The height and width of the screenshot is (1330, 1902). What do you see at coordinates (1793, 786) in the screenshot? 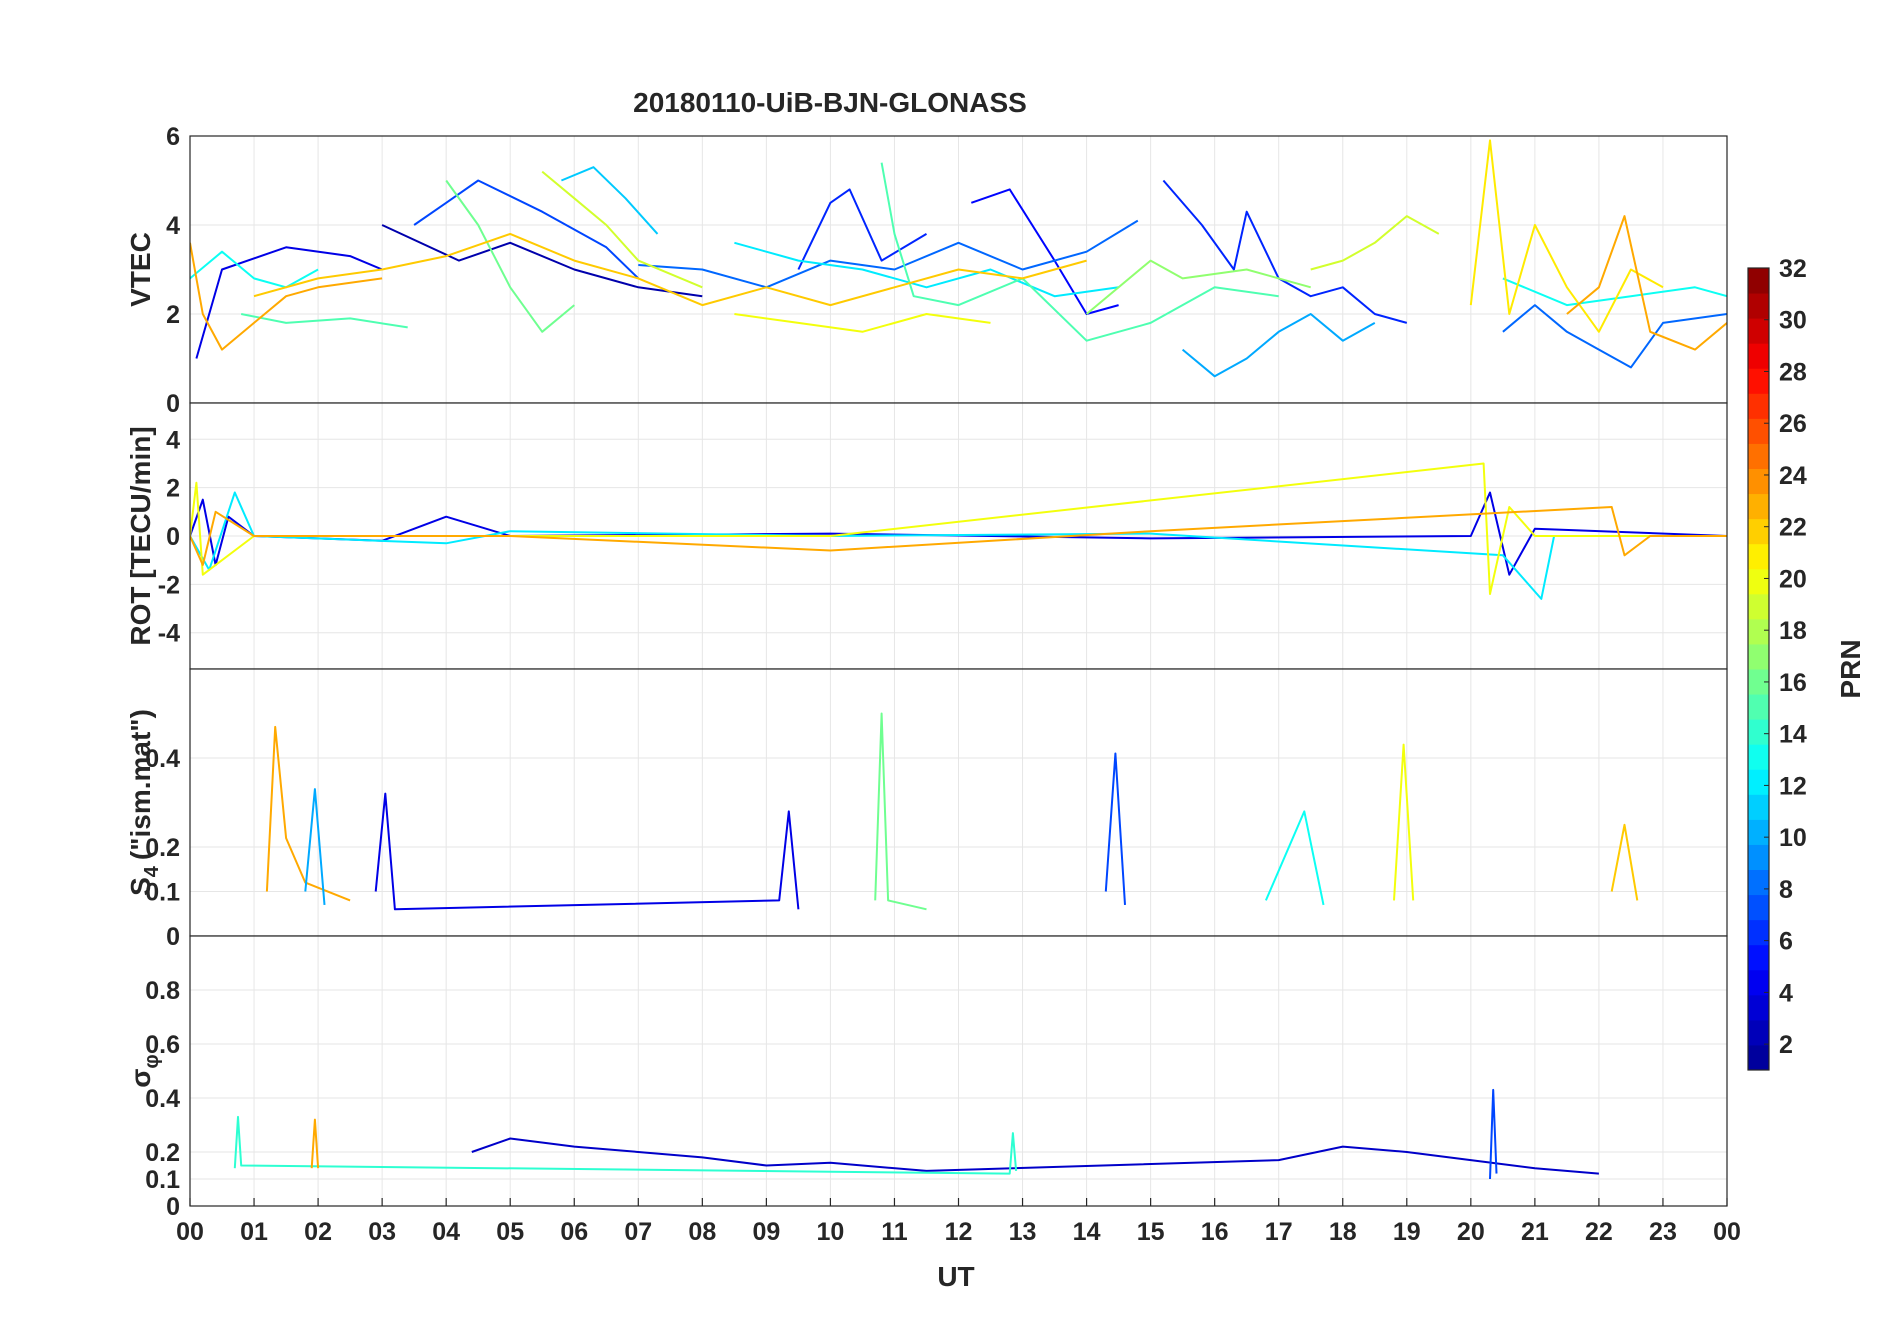
I see `colorbar-tick-label: 12` at bounding box center [1793, 786].